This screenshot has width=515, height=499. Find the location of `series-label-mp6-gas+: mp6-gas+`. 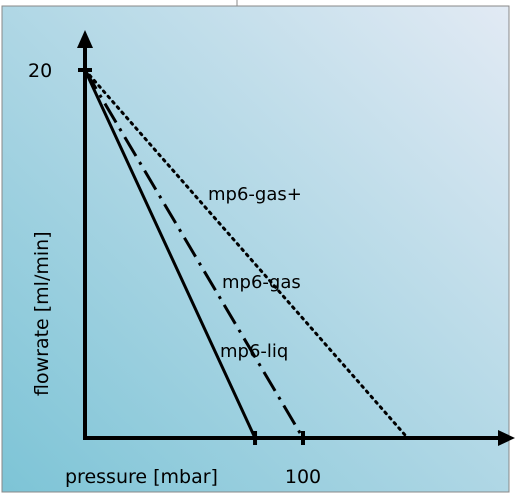

series-label-mp6-gas+: mp6-gas+ is located at coordinates (255, 194).